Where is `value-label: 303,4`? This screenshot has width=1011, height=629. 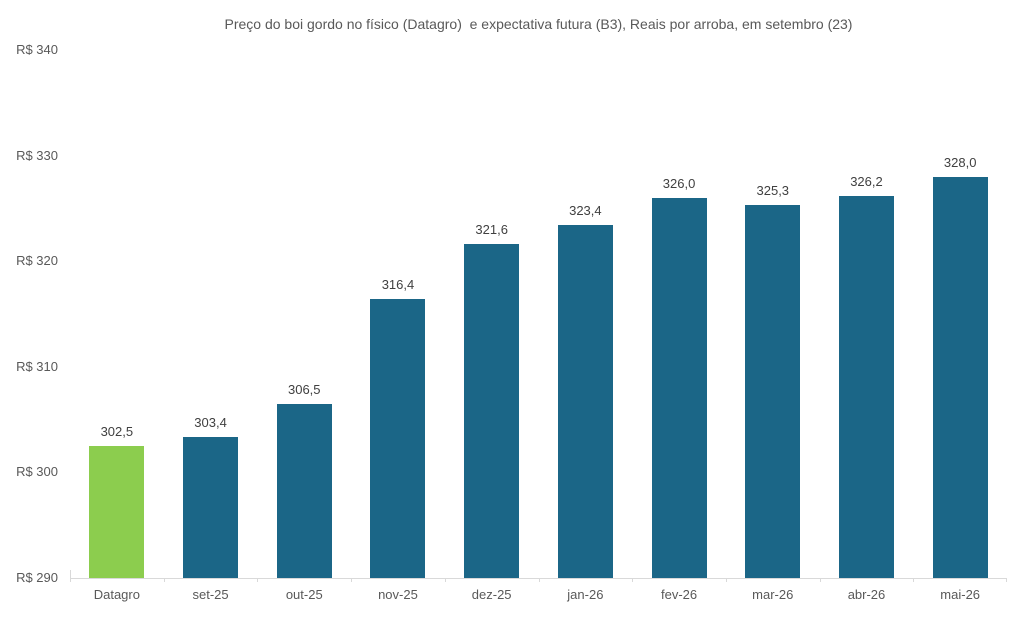 value-label: 303,4 is located at coordinates (210, 422).